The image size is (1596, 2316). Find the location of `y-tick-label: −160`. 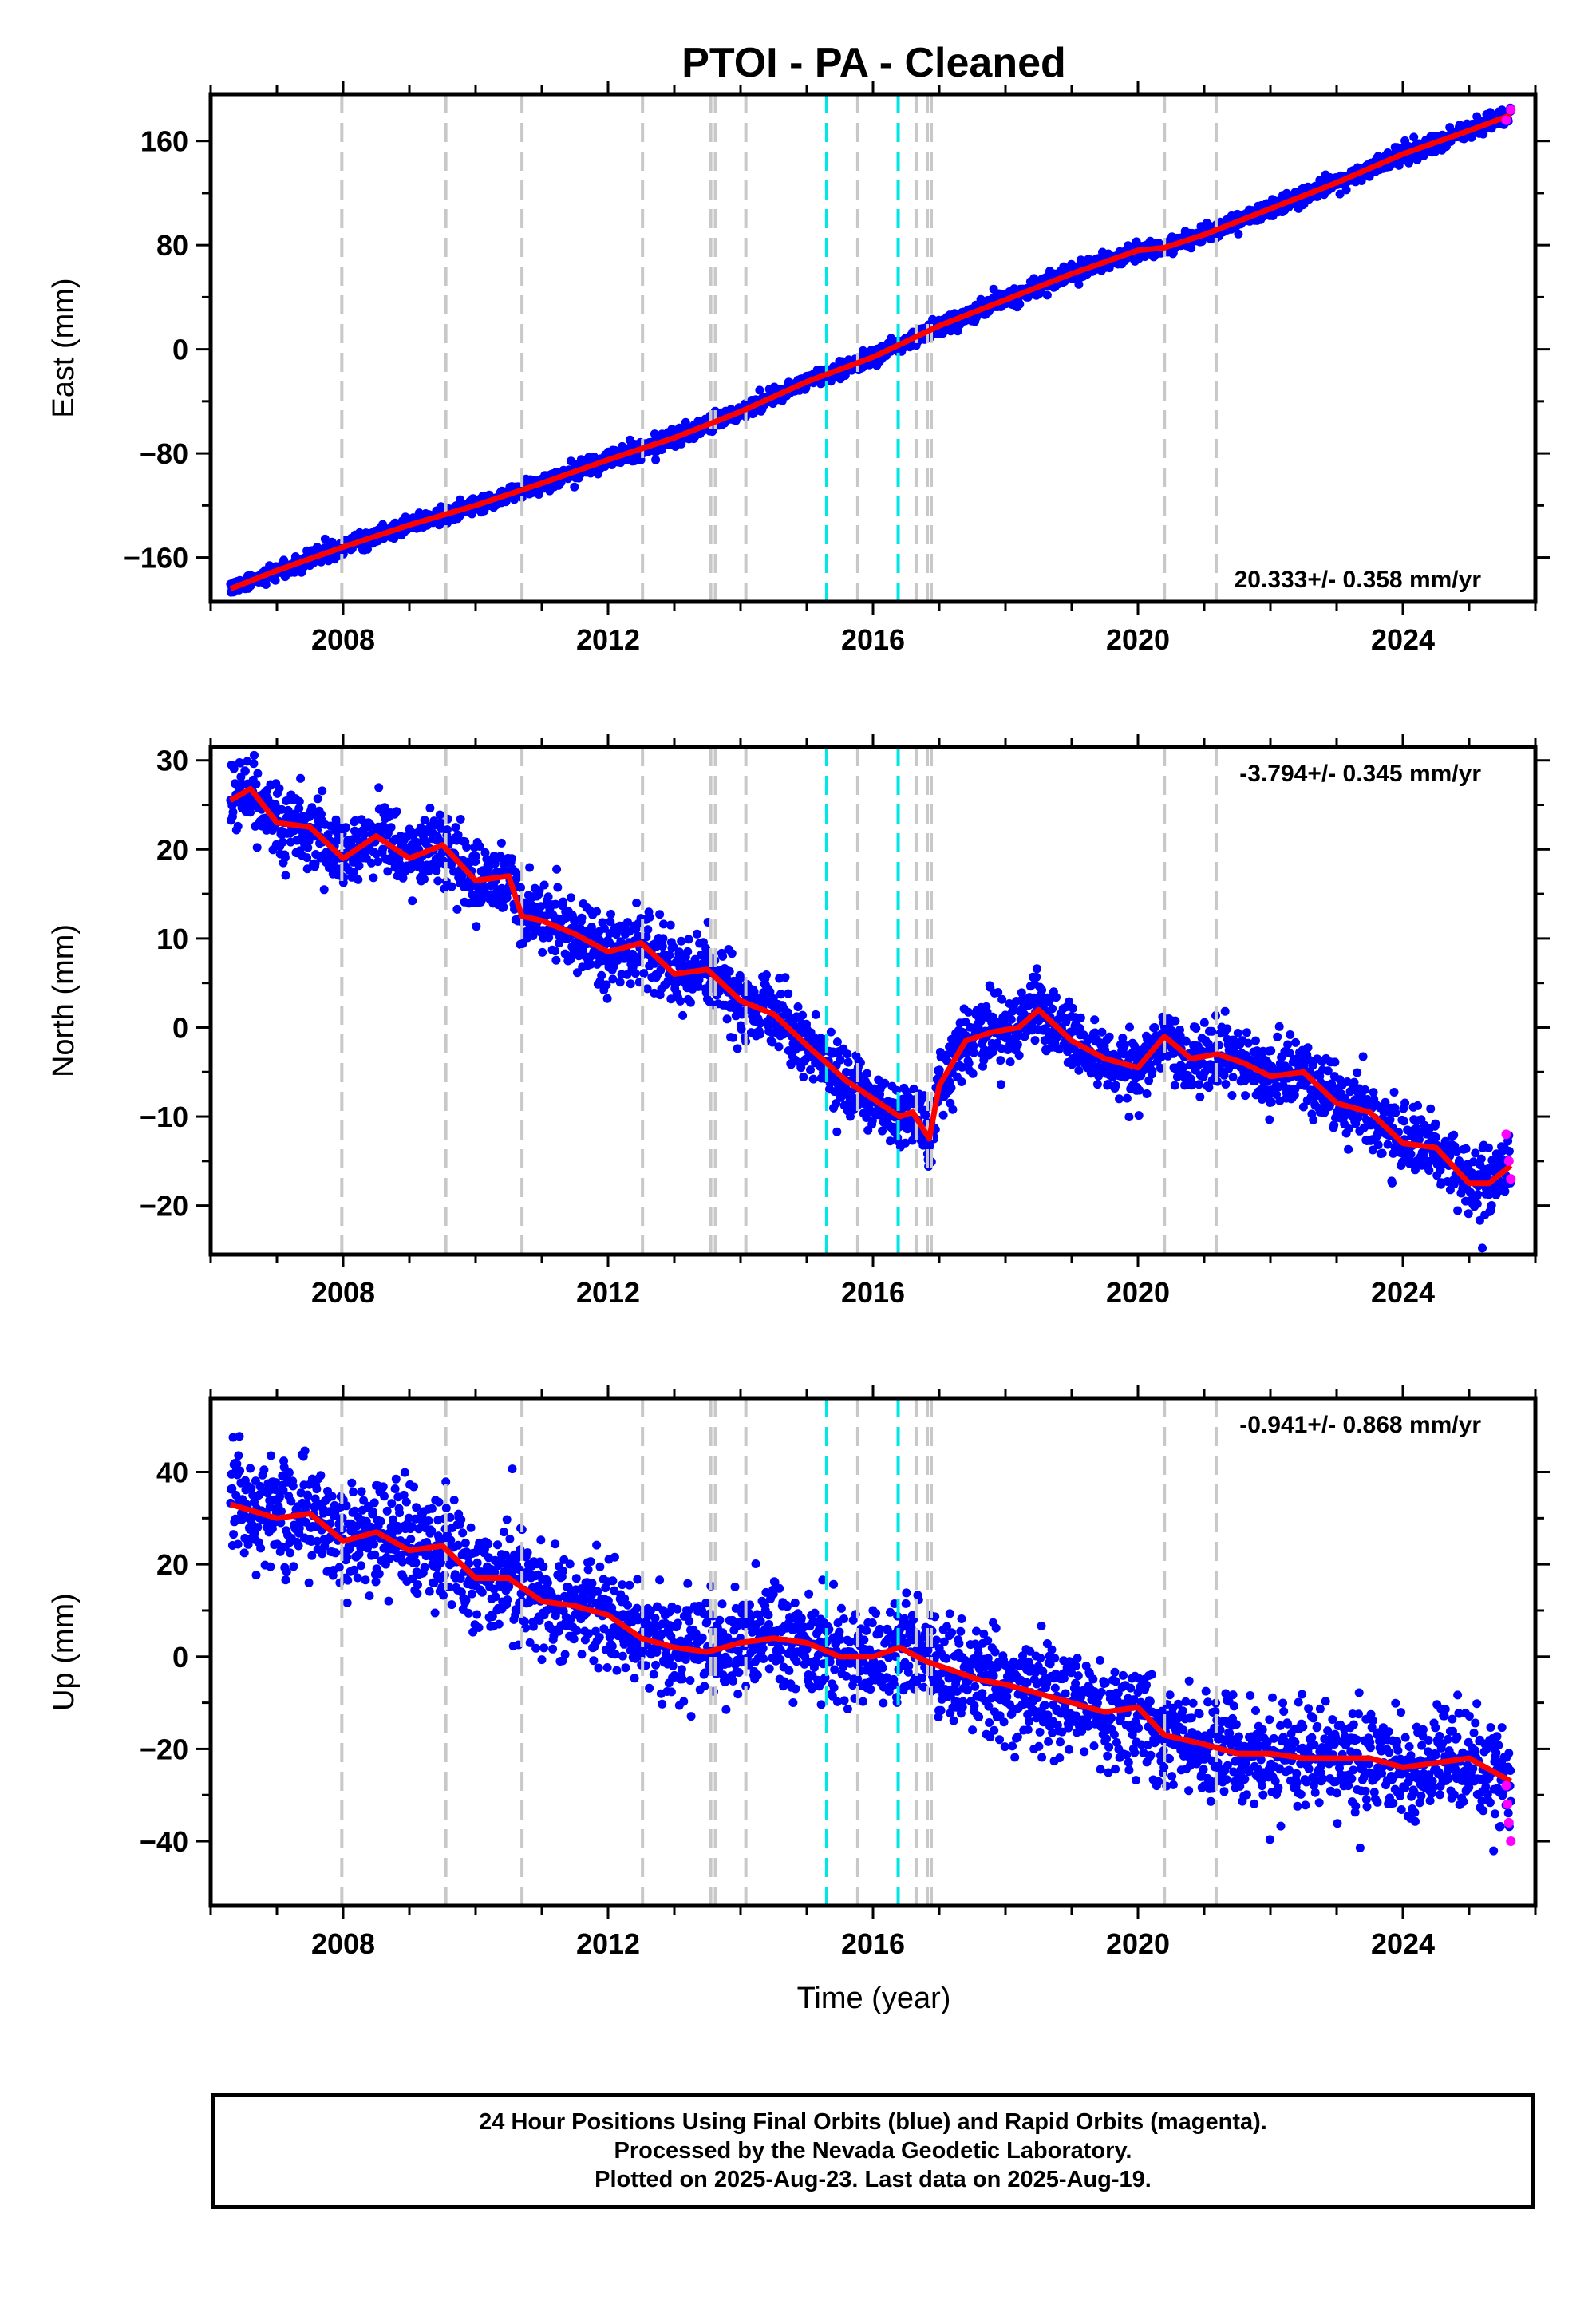

y-tick-label: −160 is located at coordinates (156, 558).